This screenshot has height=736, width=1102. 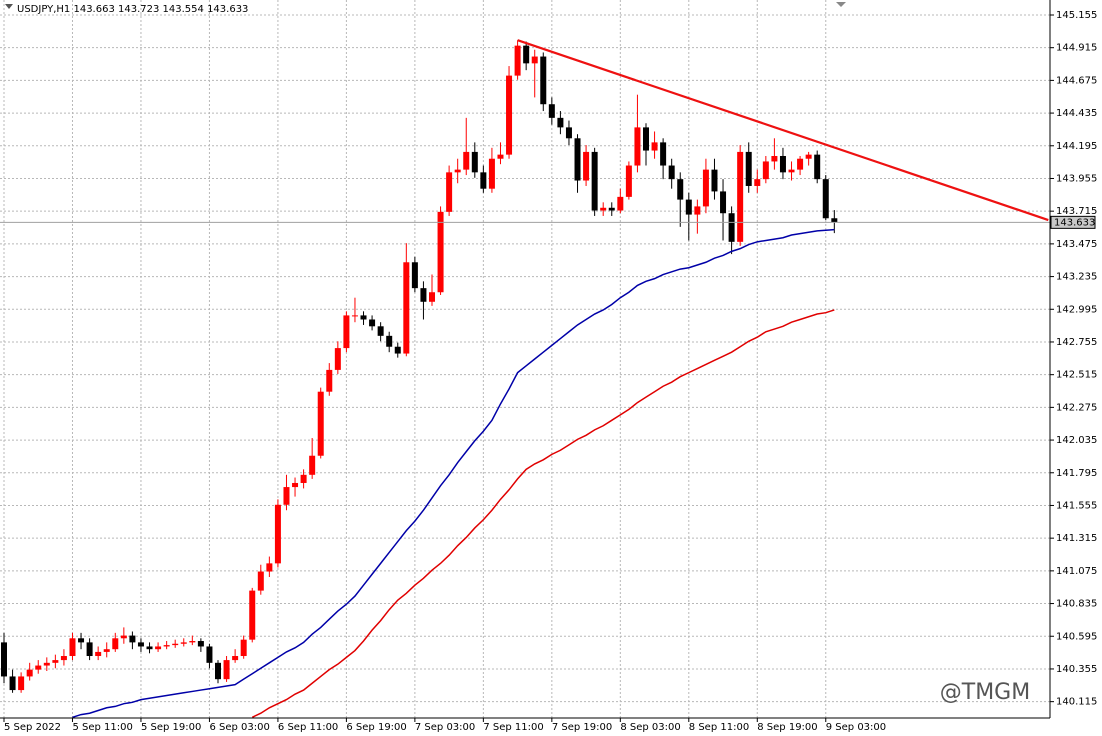 I want to click on x-tick-label: 5 Sep 2022, so click(x=32, y=727).